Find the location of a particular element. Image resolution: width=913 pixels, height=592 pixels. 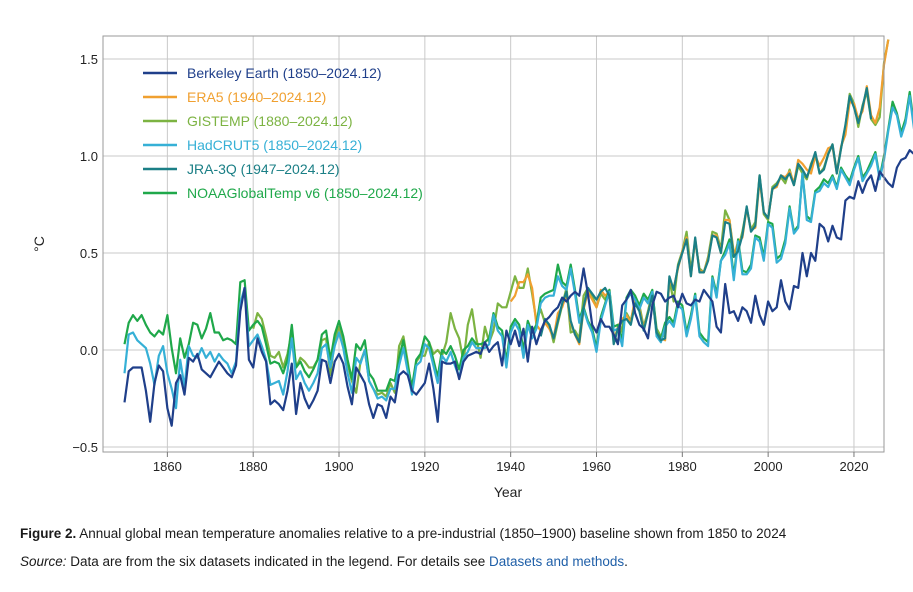

source-label: Source: is located at coordinates (43, 561).